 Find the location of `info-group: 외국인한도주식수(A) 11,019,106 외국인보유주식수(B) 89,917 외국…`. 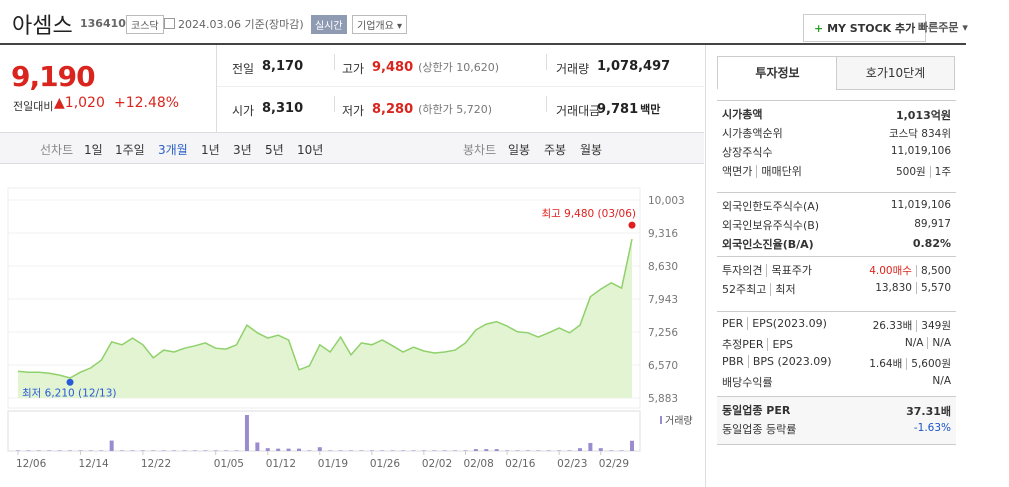

info-group: 외국인한도주식수(A) 11,019,106 외국인보유주식수(B) 89,917 외국… is located at coordinates (836, 222).